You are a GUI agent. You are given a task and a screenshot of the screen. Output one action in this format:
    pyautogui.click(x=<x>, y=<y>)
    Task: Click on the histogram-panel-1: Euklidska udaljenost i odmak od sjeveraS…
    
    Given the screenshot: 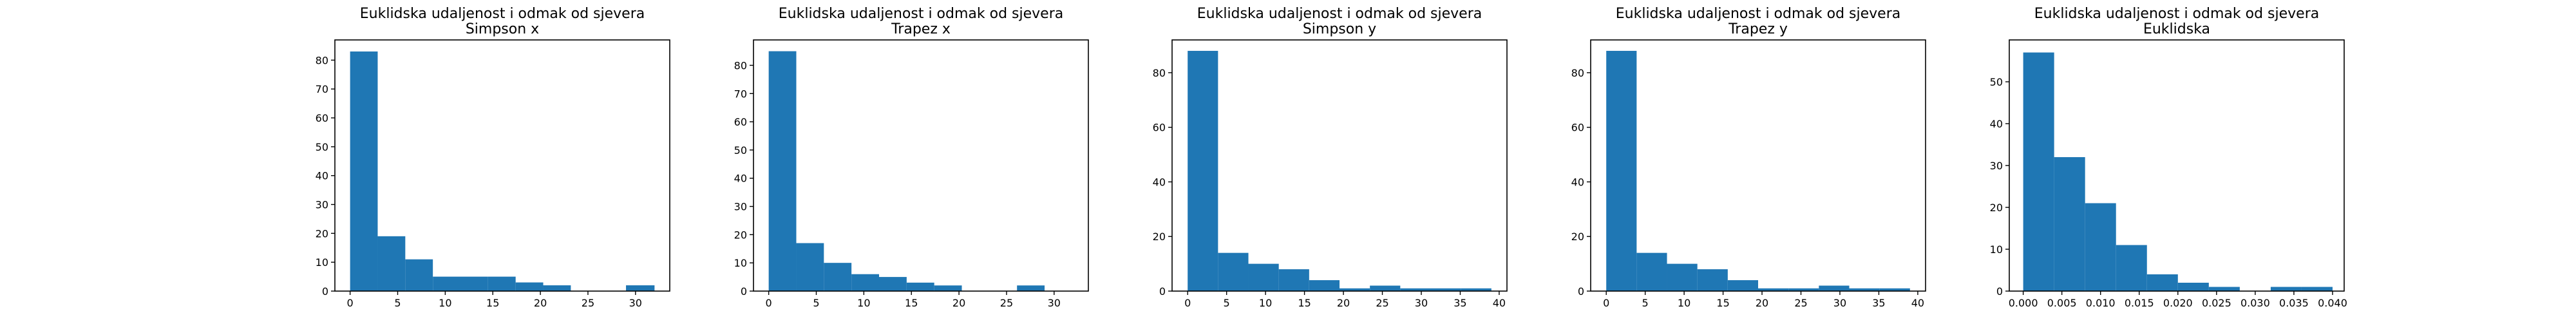 What is the action you would take?
    pyautogui.click(x=493, y=157)
    